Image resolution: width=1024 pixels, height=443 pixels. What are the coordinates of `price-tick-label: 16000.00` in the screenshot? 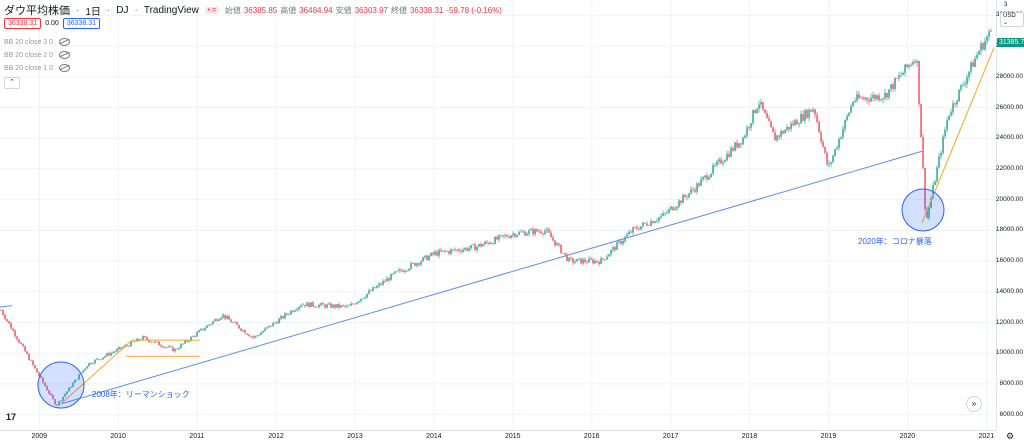 It's located at (1009, 261).